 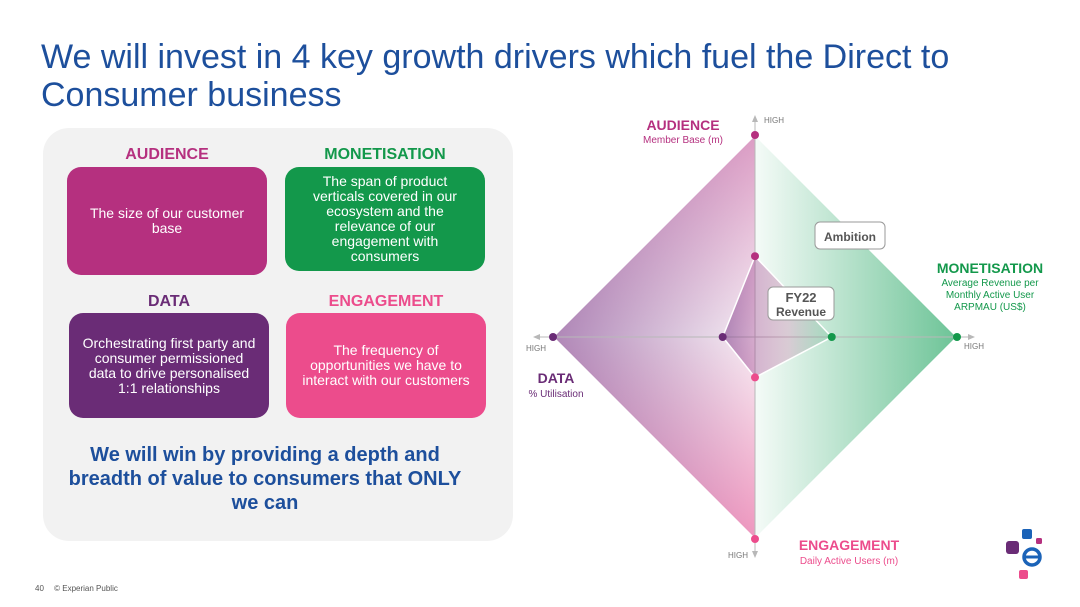 What do you see at coordinates (755, 135) in the screenshot?
I see `ambition-point-audience` at bounding box center [755, 135].